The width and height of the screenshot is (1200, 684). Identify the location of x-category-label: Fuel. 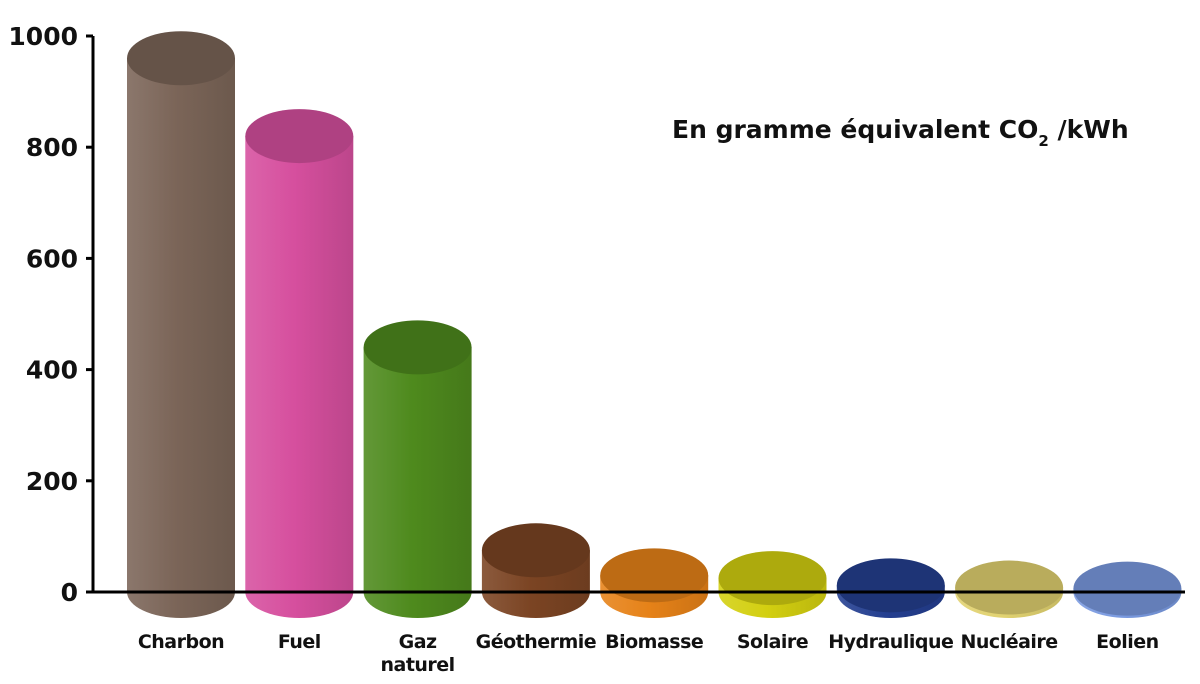
(299, 642).